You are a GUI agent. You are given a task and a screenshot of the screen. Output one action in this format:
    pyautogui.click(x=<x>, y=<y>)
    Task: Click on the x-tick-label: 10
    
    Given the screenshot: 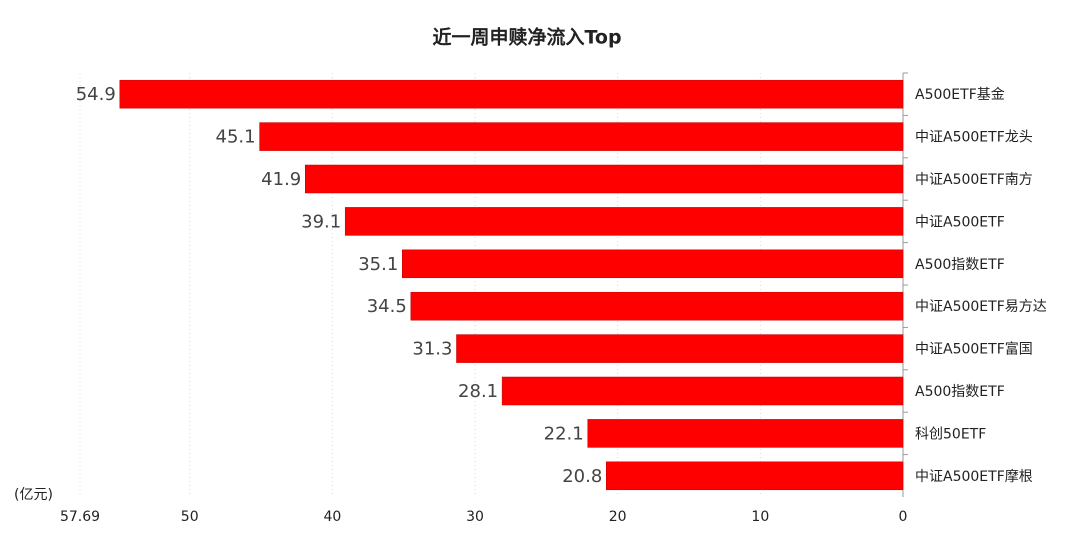 What is the action you would take?
    pyautogui.click(x=760, y=517)
    